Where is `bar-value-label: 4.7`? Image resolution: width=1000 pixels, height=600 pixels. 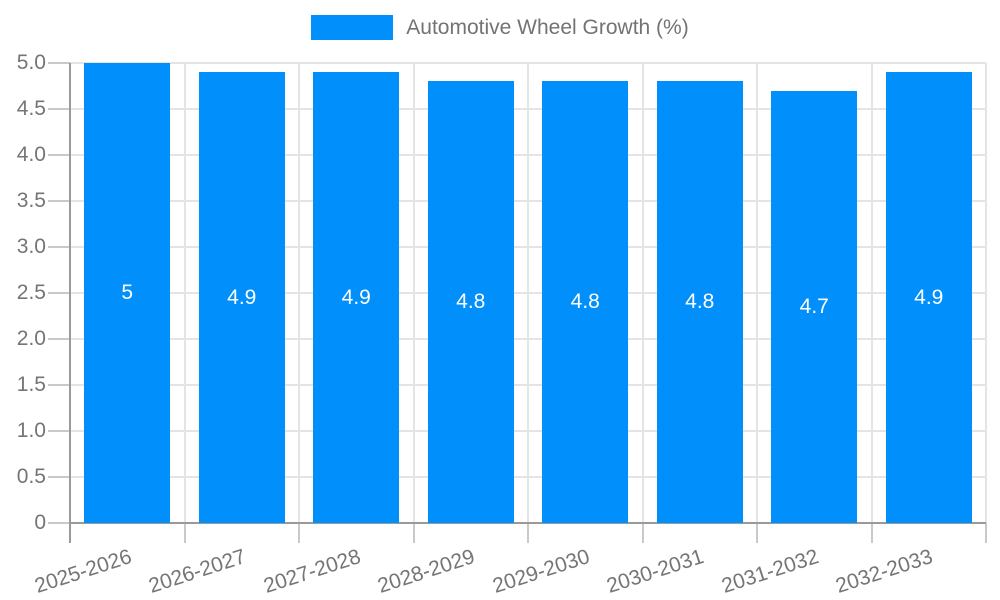 bar-value-label: 4.7 is located at coordinates (814, 306).